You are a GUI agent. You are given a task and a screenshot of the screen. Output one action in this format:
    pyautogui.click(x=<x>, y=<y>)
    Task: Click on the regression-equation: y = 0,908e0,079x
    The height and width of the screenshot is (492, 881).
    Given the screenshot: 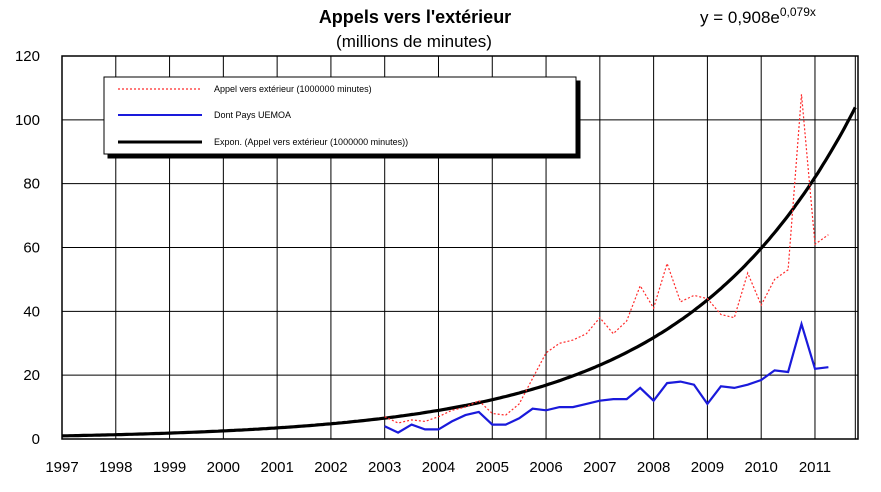 What is the action you would take?
    pyautogui.click(x=758, y=16)
    